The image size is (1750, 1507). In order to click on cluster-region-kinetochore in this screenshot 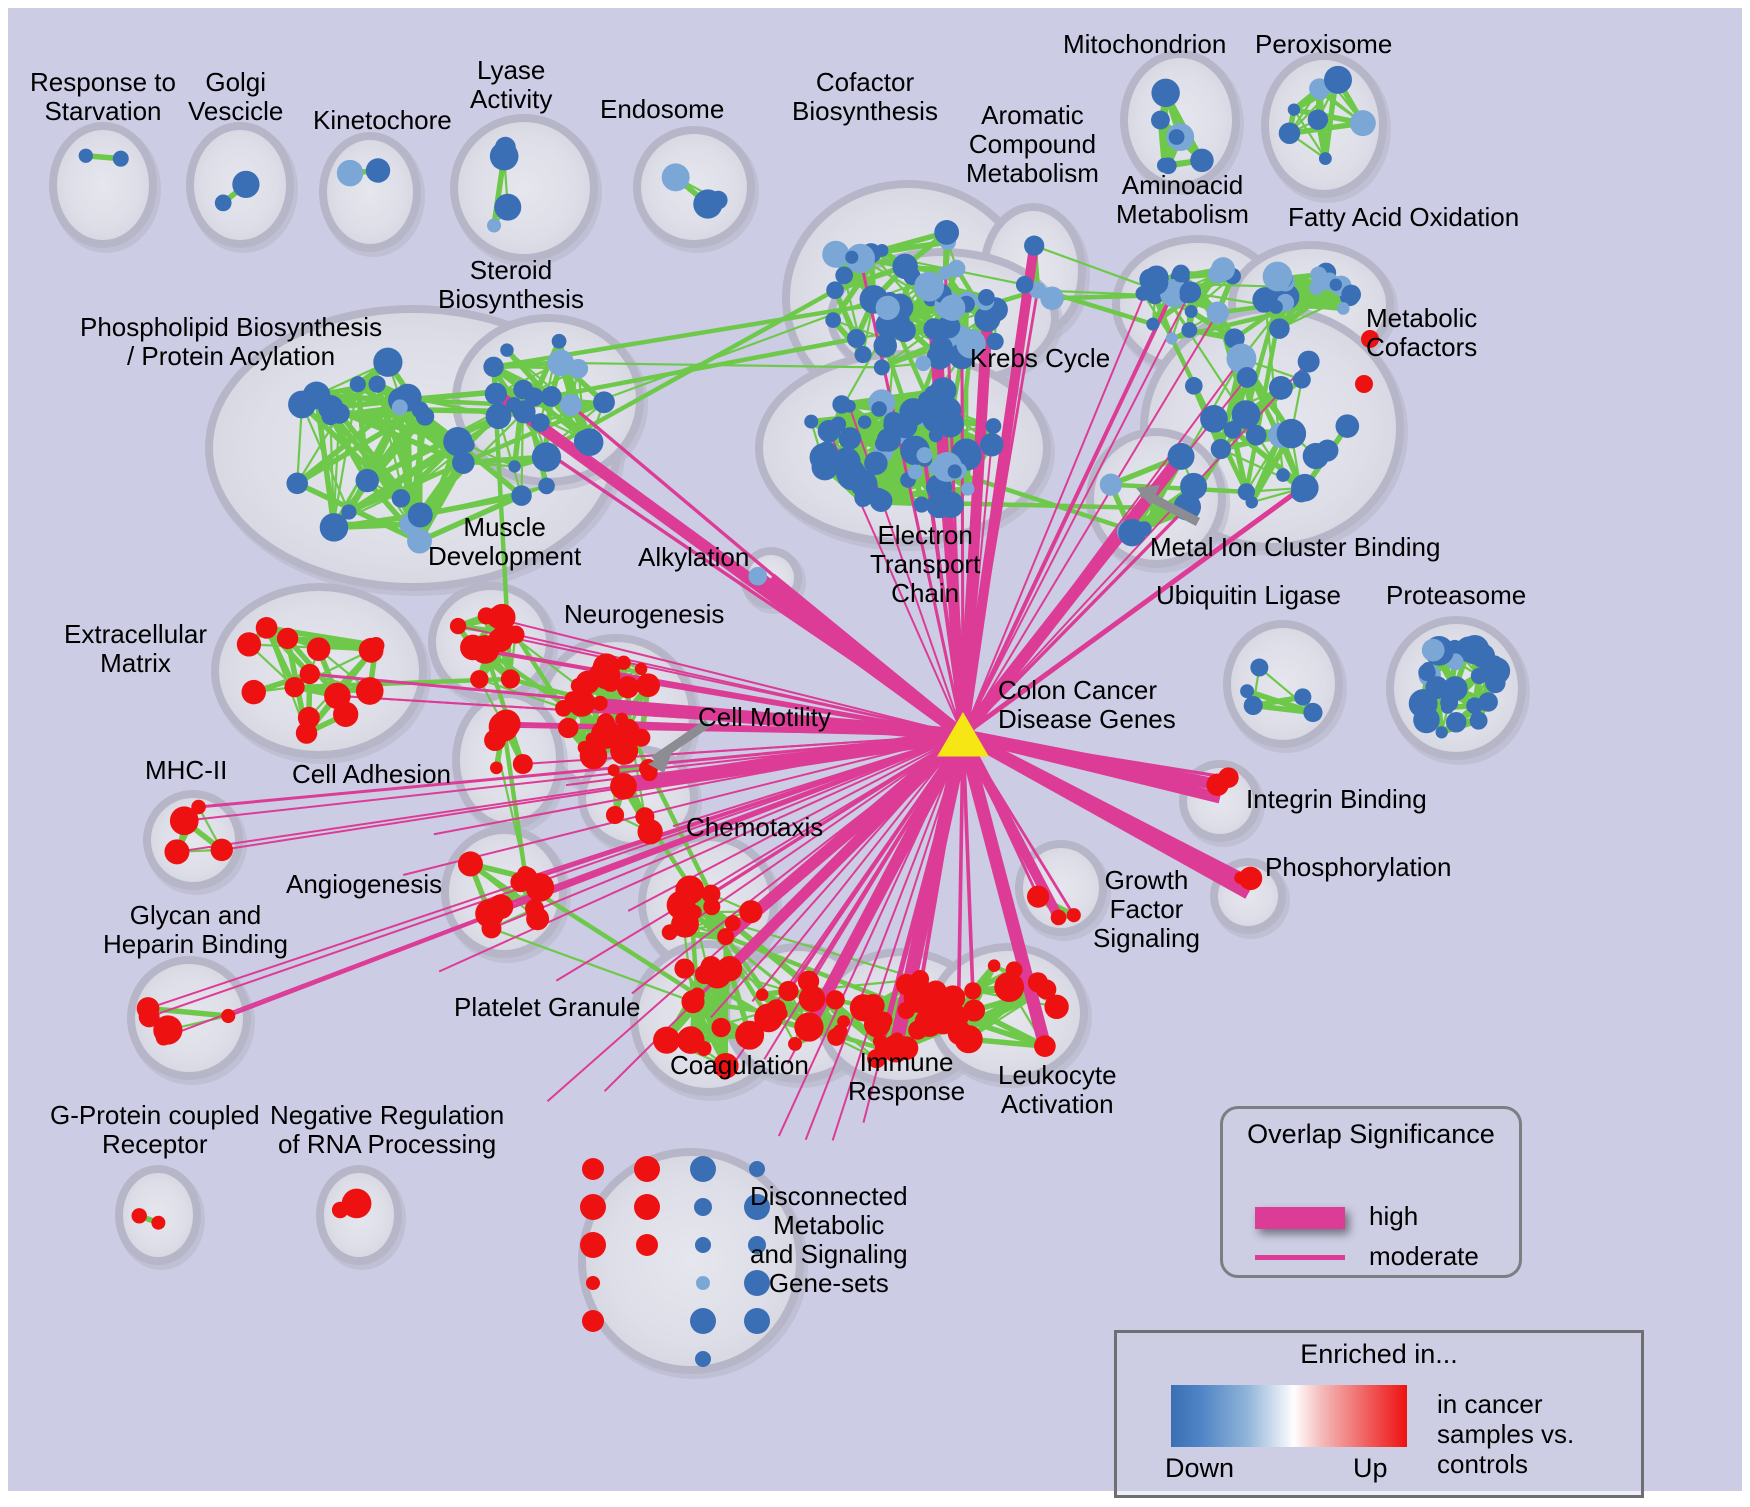, I will do `click(370, 192)`.